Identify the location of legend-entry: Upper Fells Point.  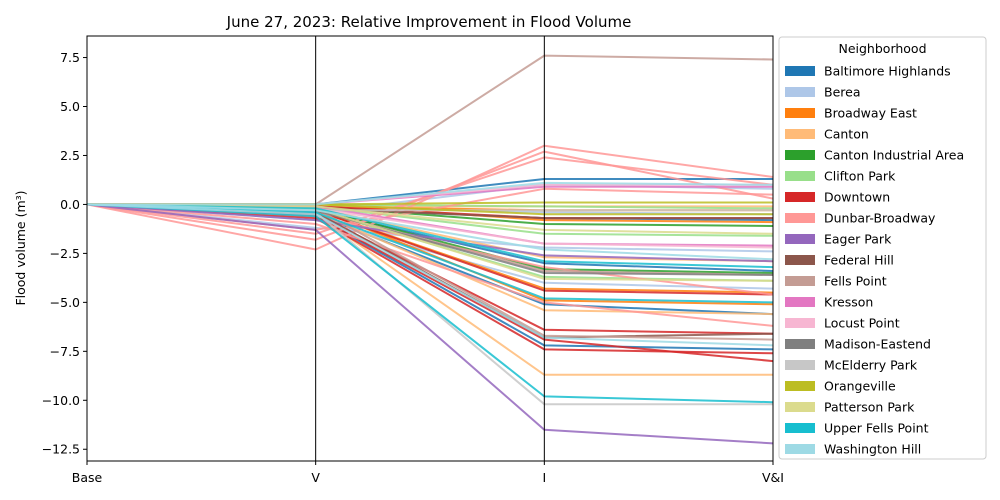
(857, 428).